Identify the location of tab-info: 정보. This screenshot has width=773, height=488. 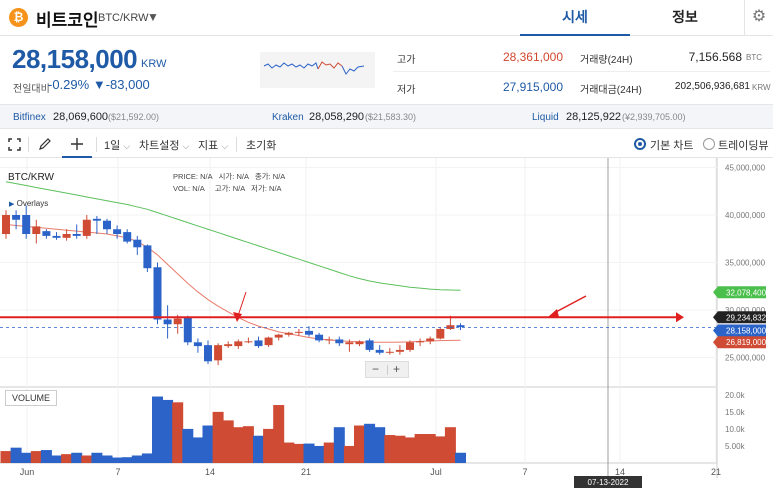
(685, 17).